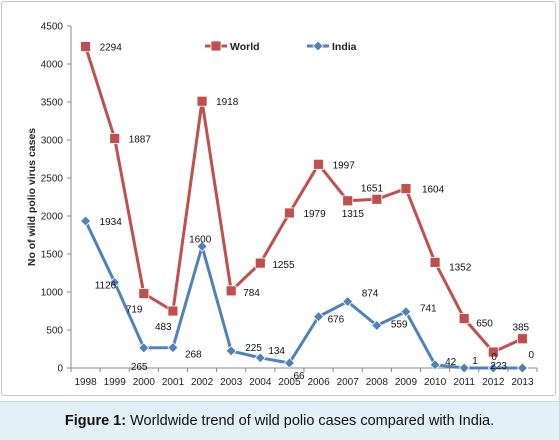  What do you see at coordinates (193, 355) in the screenshot?
I see `india-data-label: 268` at bounding box center [193, 355].